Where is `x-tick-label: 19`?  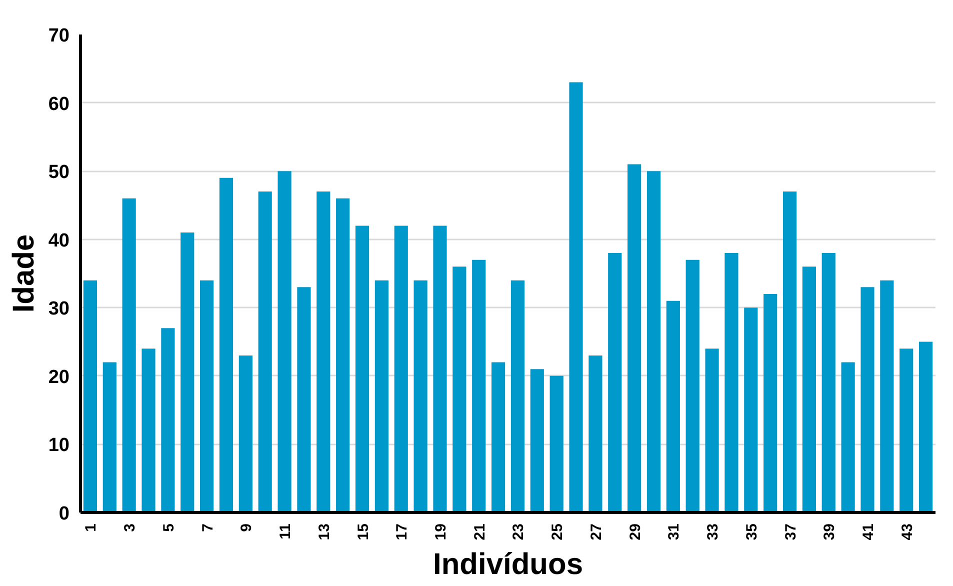 x-tick-label: 19 is located at coordinates (441, 531).